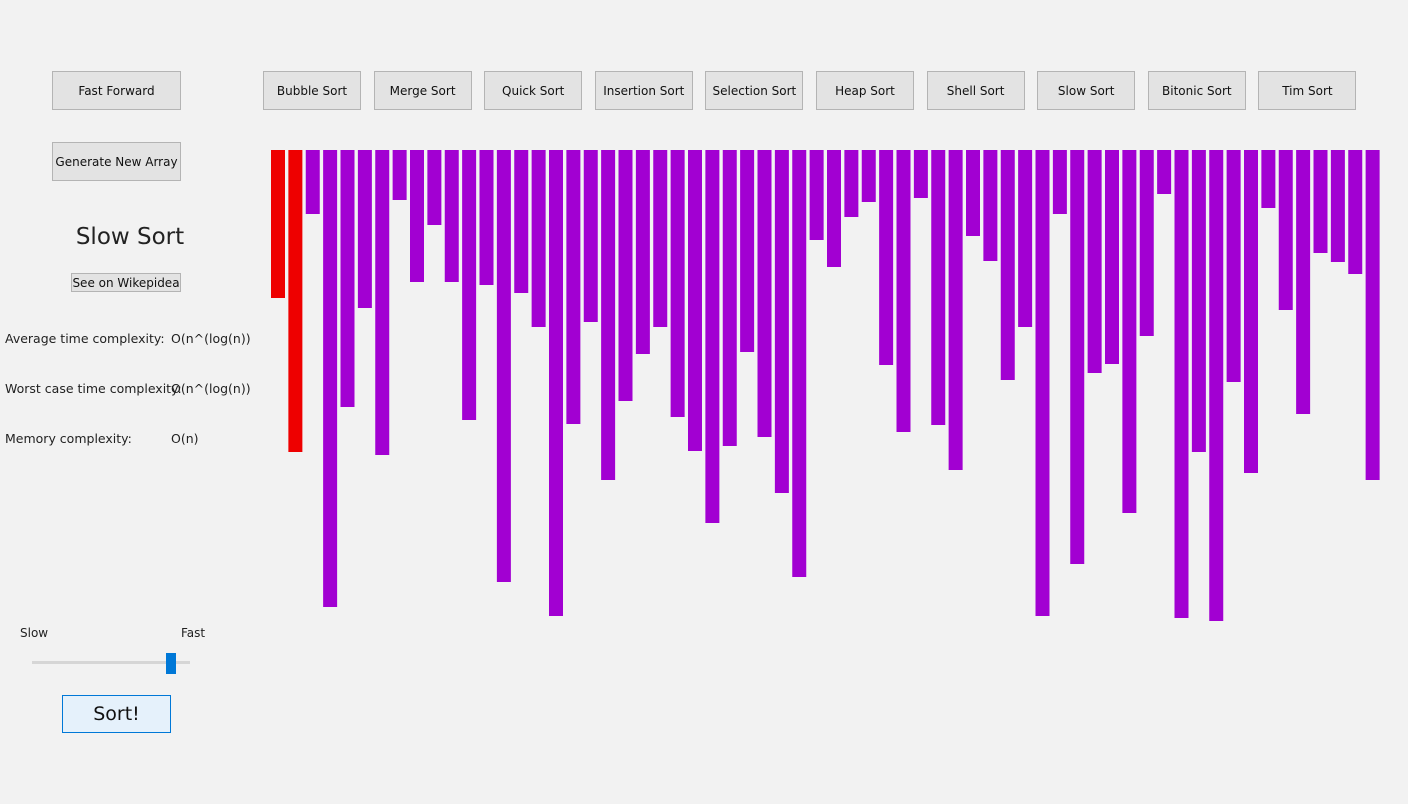  What do you see at coordinates (1086, 90) in the screenshot?
I see `algorithm-button: Slow Sort` at bounding box center [1086, 90].